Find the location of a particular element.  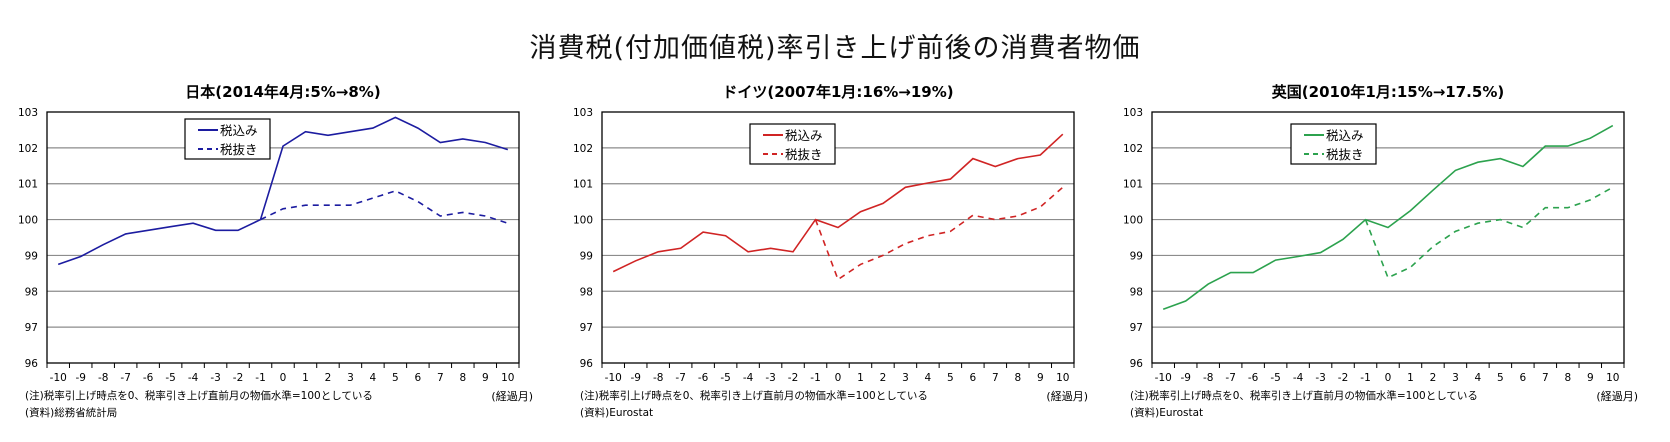

chart-title: 日本(2014年4月:5%→8%) is located at coordinates (282, 92).